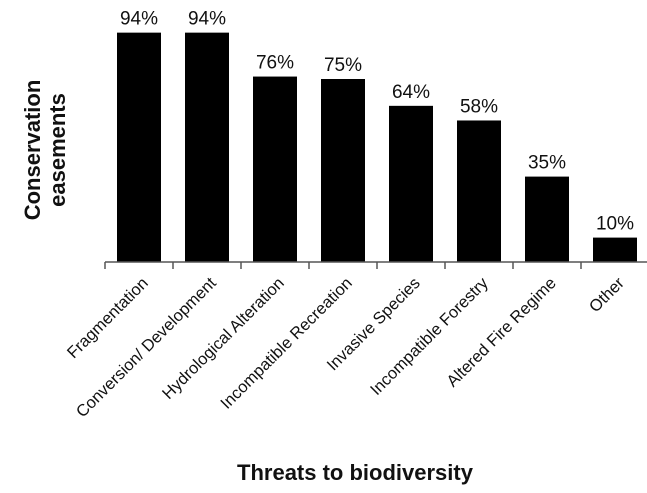 This screenshot has width=647, height=493. What do you see at coordinates (547, 163) in the screenshot?
I see `data-label-7: 35%` at bounding box center [547, 163].